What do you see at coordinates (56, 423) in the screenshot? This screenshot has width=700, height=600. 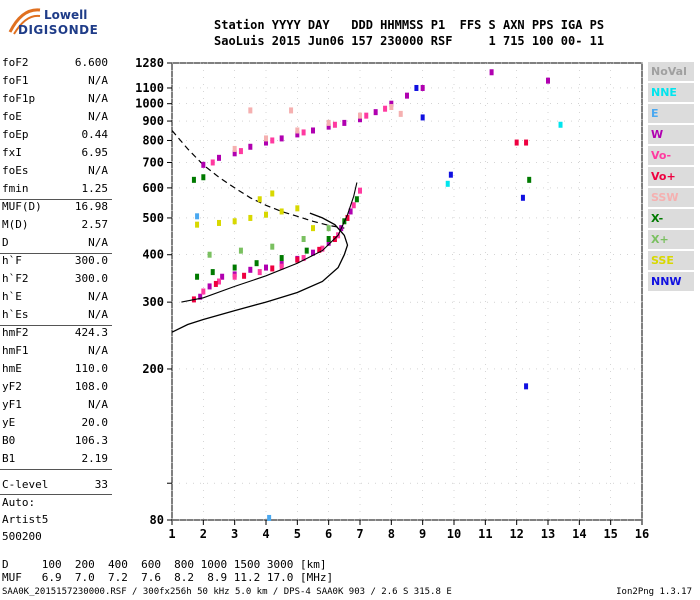 I see `param-row: yE 20.0` at bounding box center [56, 423].